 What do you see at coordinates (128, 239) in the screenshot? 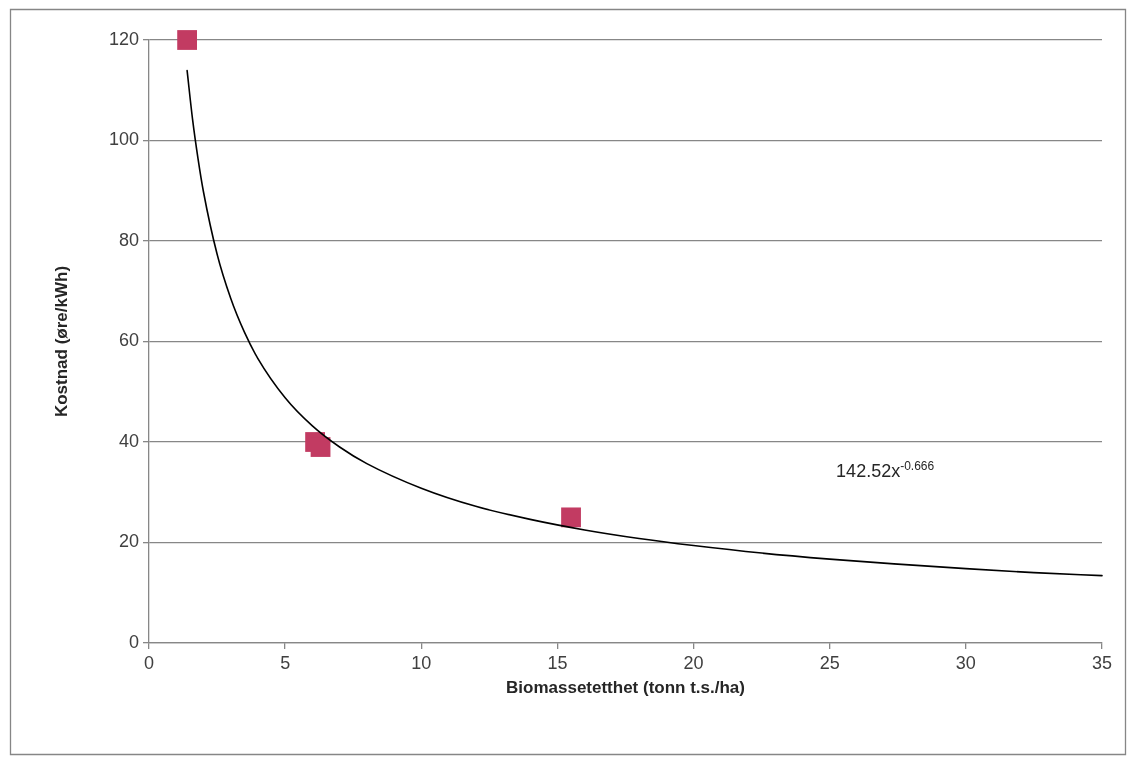
I see `y-tick-label: 80` at bounding box center [128, 239].